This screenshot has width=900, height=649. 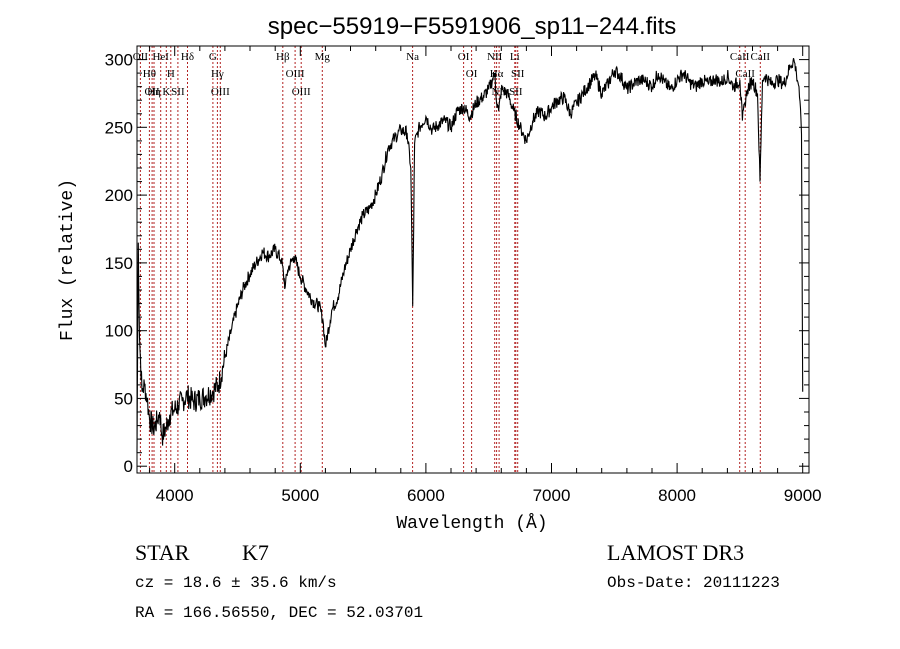 I want to click on y-tick-label-0: 0, so click(x=128, y=466).